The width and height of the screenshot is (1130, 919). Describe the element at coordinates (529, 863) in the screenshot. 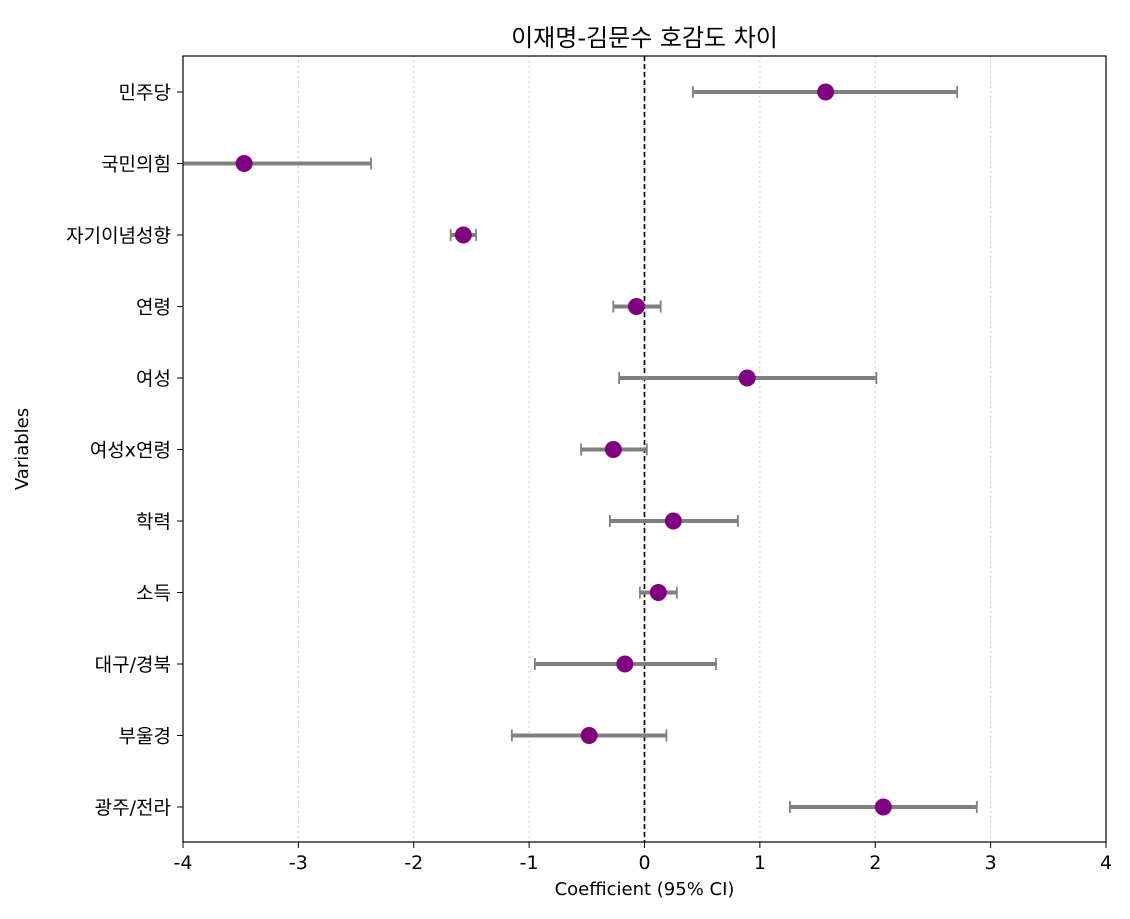

I see `x-tick-label: -1` at that location.